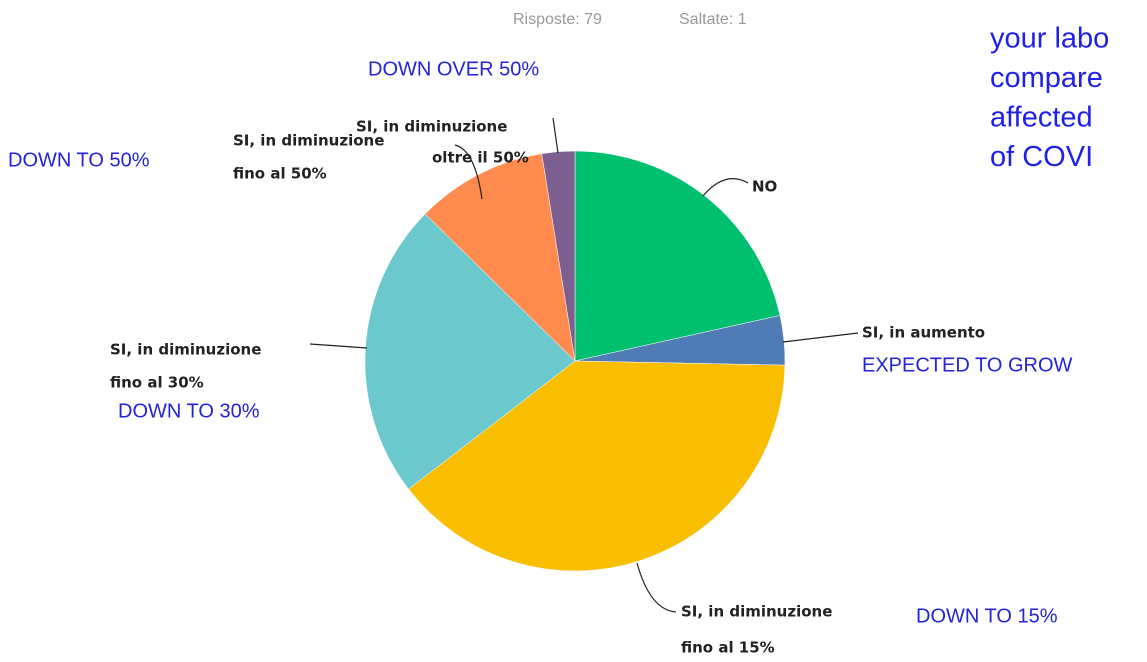  Describe the element at coordinates (713, 19) in the screenshot. I see `skipped: Saltate: 1` at that location.